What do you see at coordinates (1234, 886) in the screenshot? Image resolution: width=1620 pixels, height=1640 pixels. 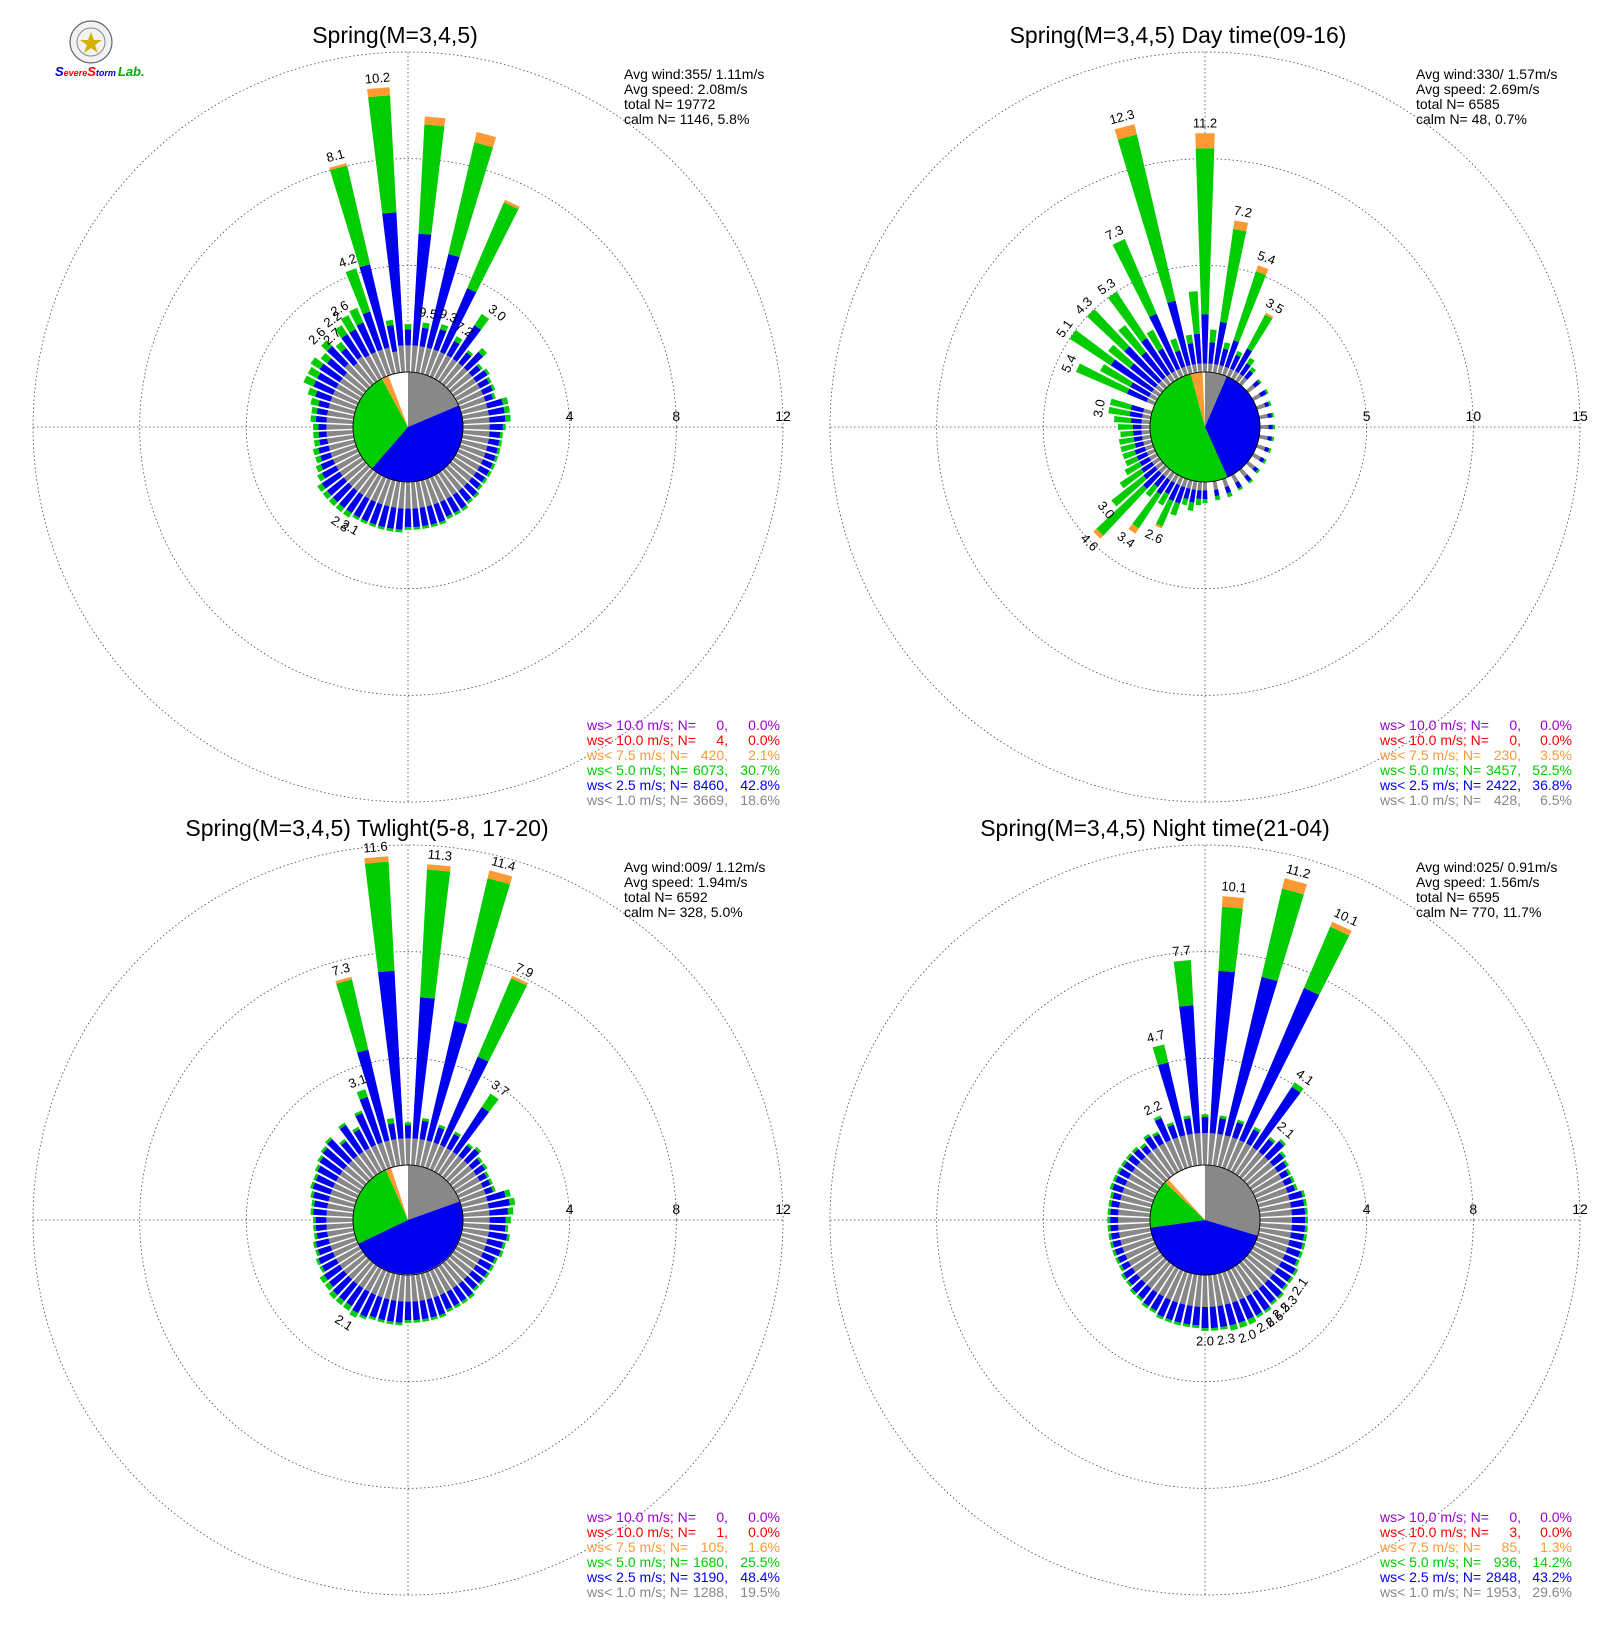 I see `bar-value-label: 10.1` at bounding box center [1234, 886].